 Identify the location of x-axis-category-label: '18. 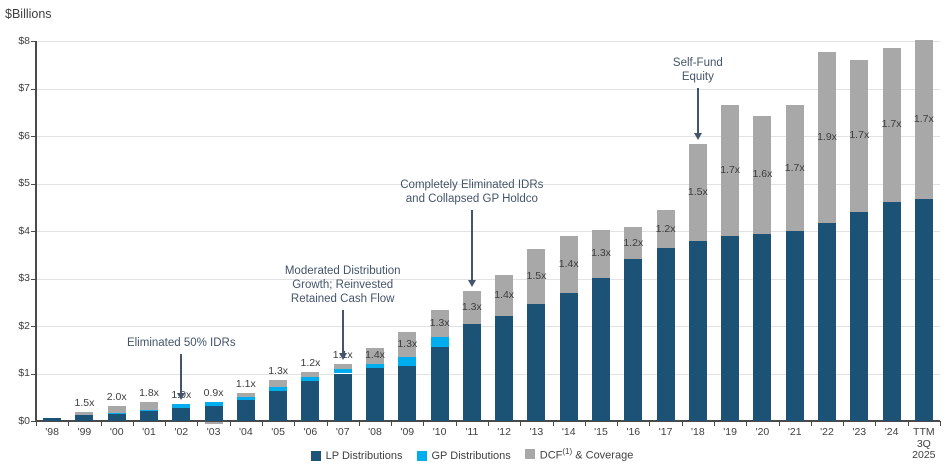
(698, 432).